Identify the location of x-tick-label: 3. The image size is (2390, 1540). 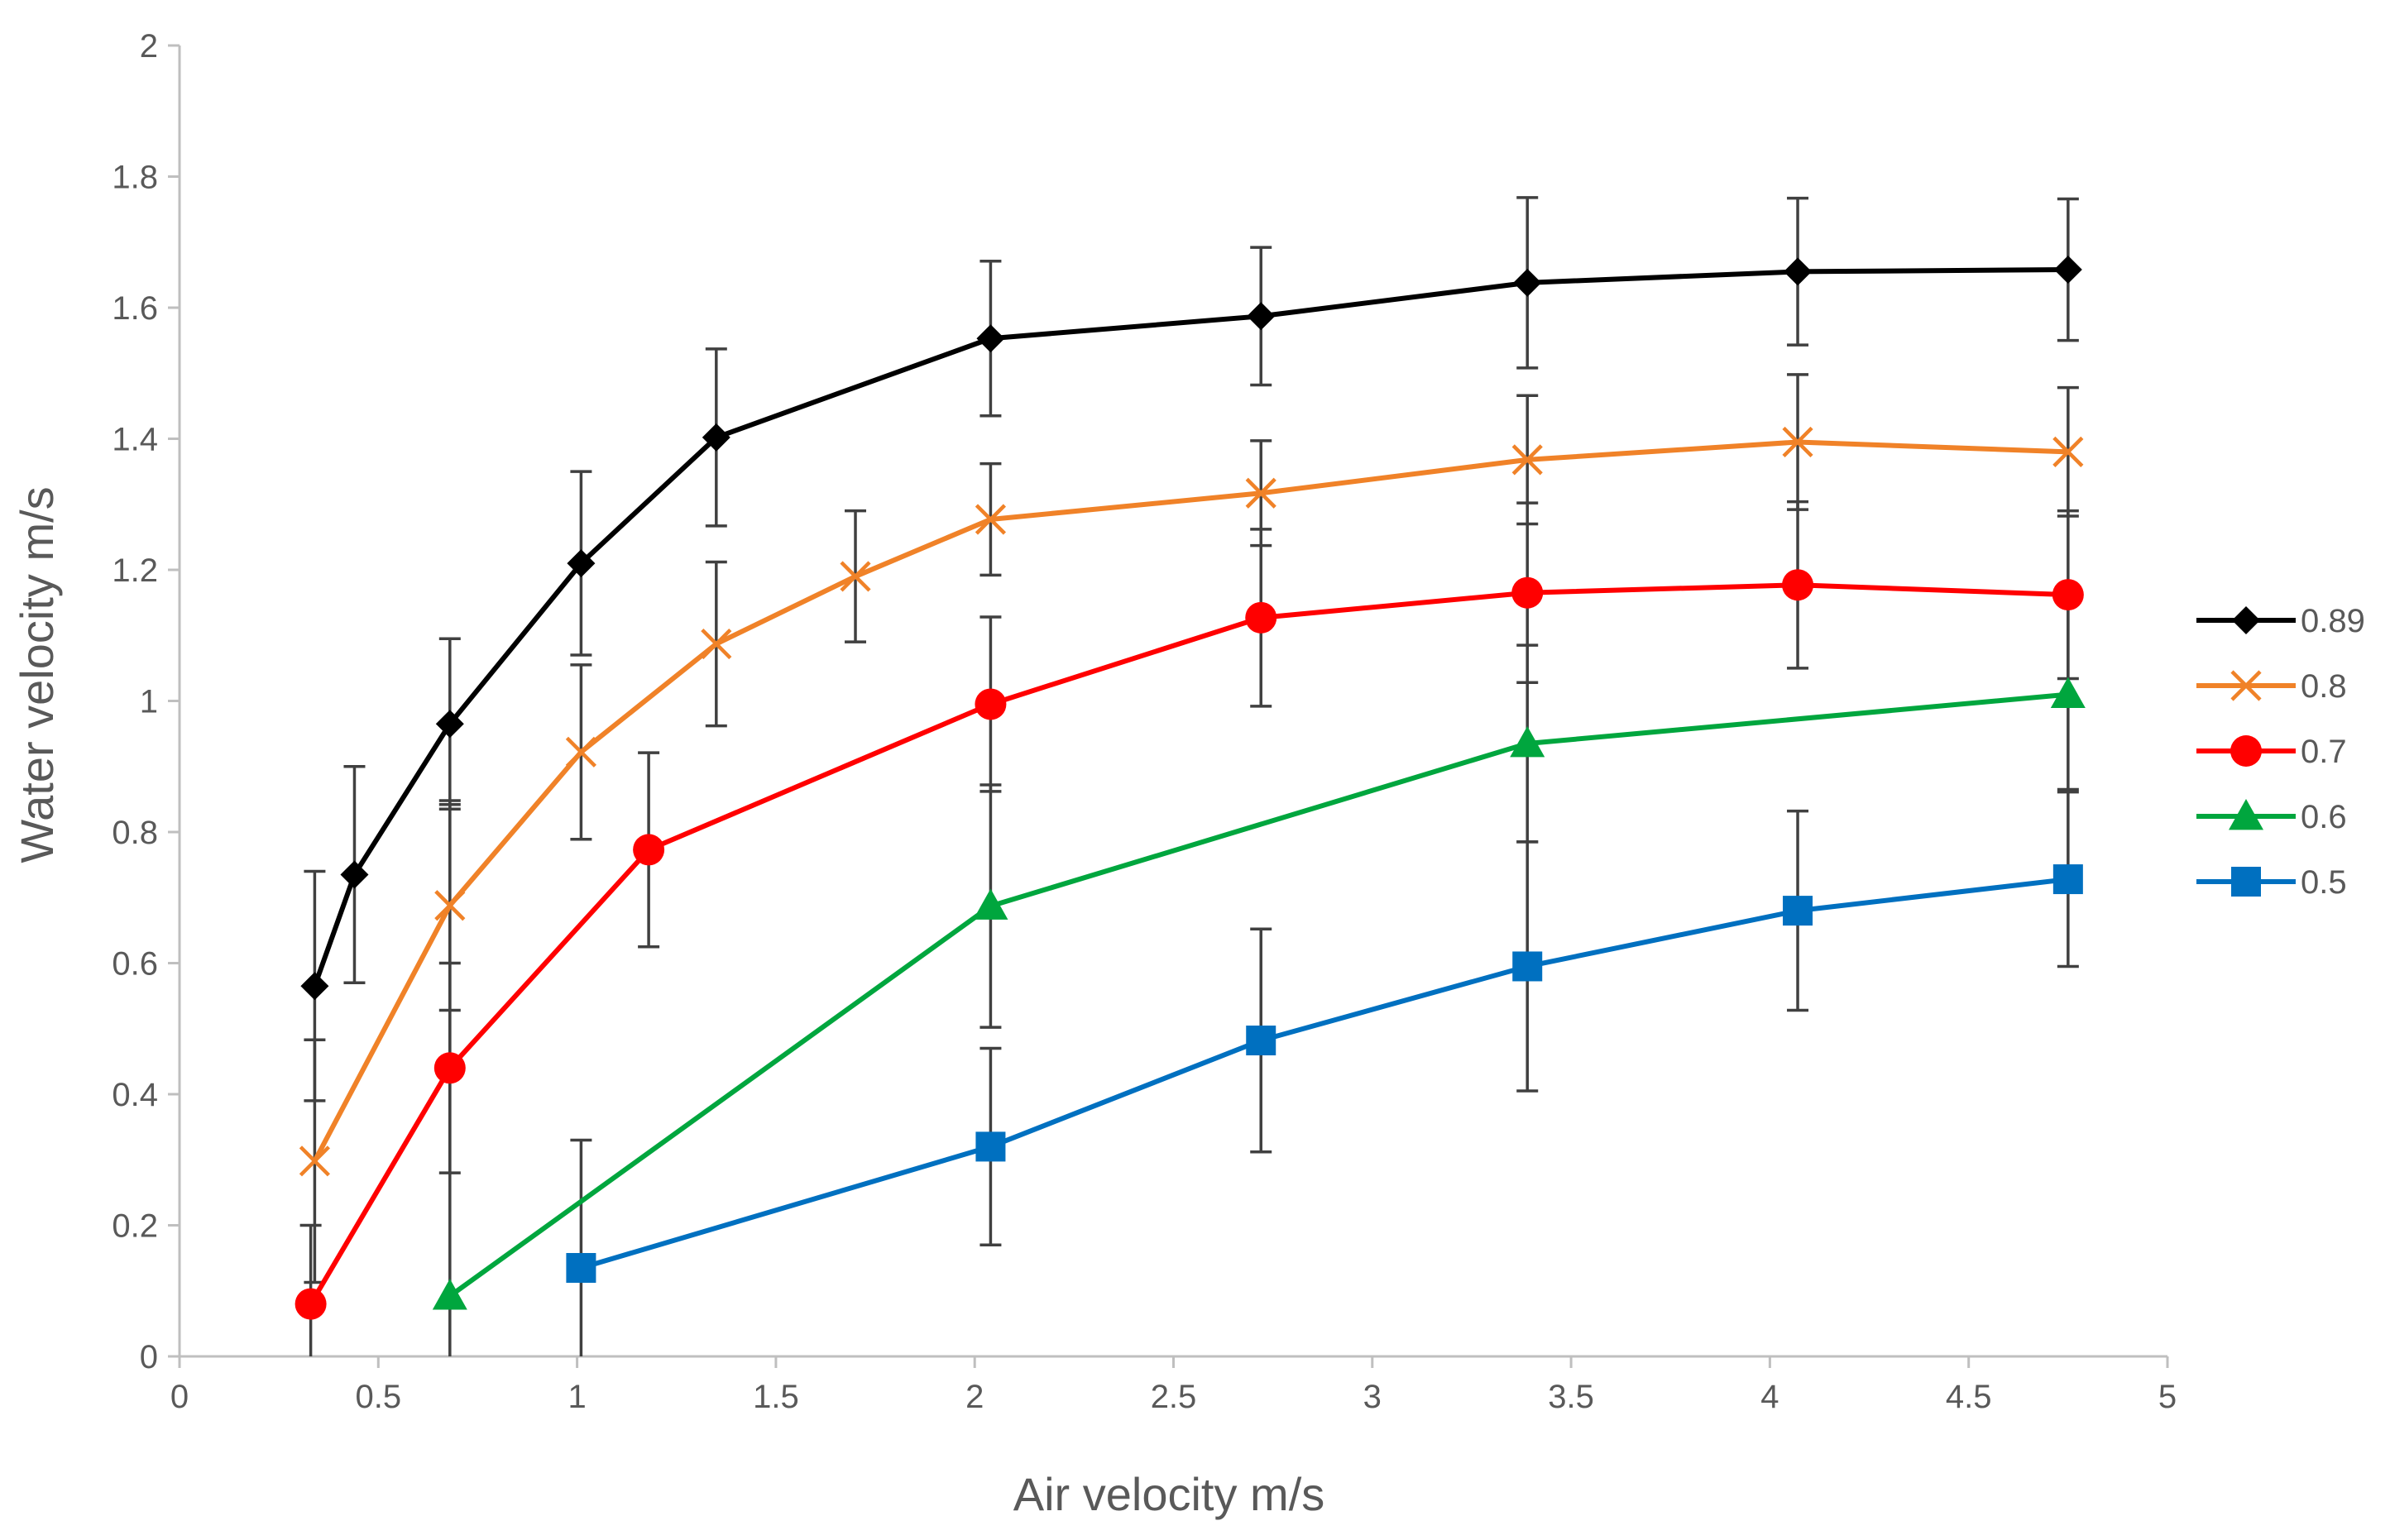
(1372, 1397).